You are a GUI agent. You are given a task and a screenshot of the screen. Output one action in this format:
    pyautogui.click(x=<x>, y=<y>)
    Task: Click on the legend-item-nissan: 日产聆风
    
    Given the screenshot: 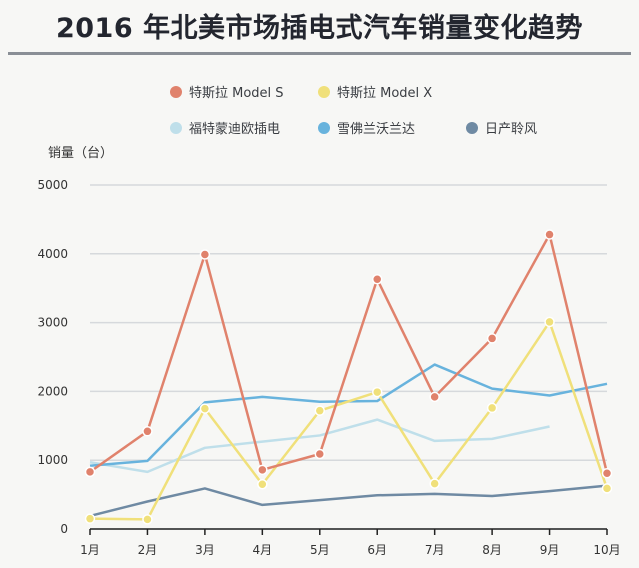 What is the action you would take?
    pyautogui.click(x=501, y=127)
    